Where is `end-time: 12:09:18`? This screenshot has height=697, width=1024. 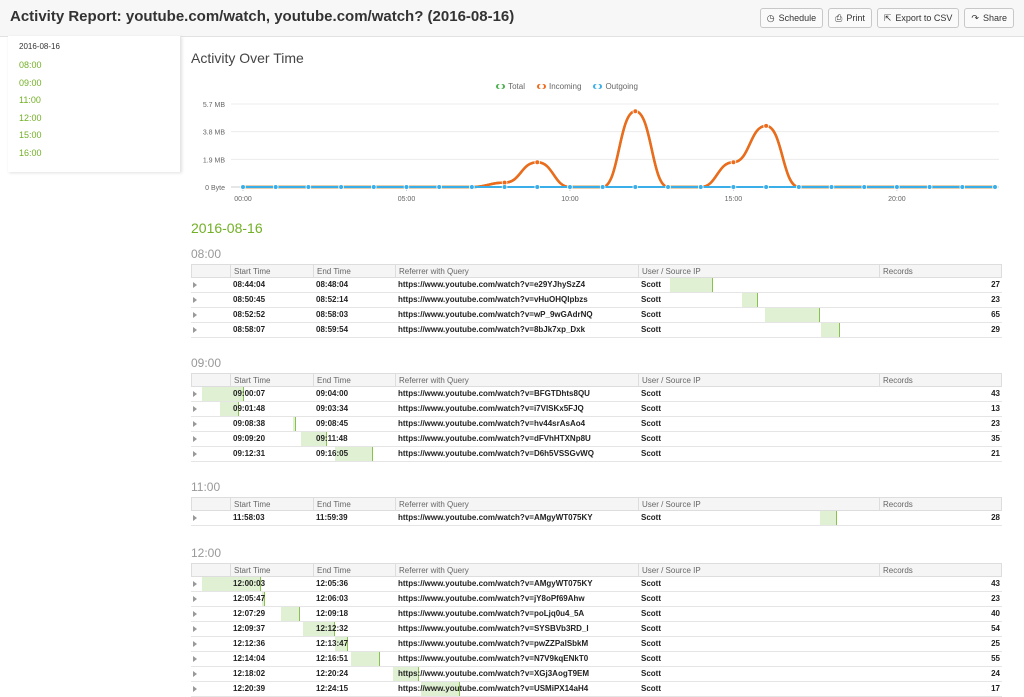 end-time: 12:09:18 is located at coordinates (332, 613).